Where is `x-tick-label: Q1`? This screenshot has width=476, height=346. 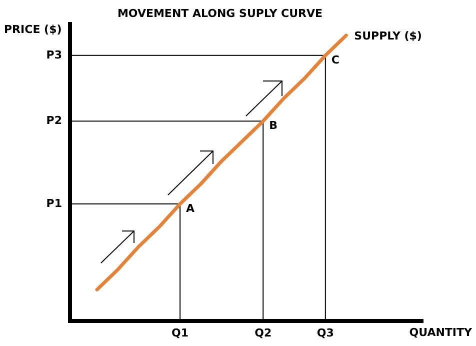
x-tick-label: Q1 is located at coordinates (180, 333).